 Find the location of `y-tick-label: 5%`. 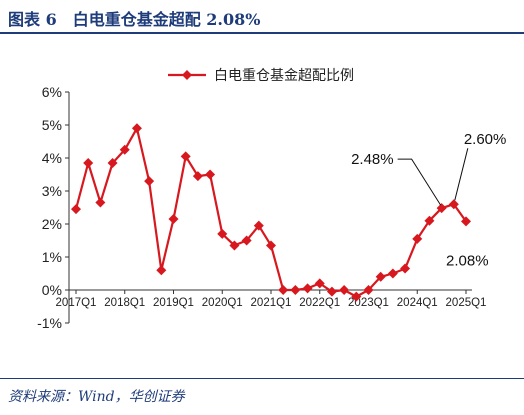

y-tick-label: 5% is located at coordinates (52, 125).